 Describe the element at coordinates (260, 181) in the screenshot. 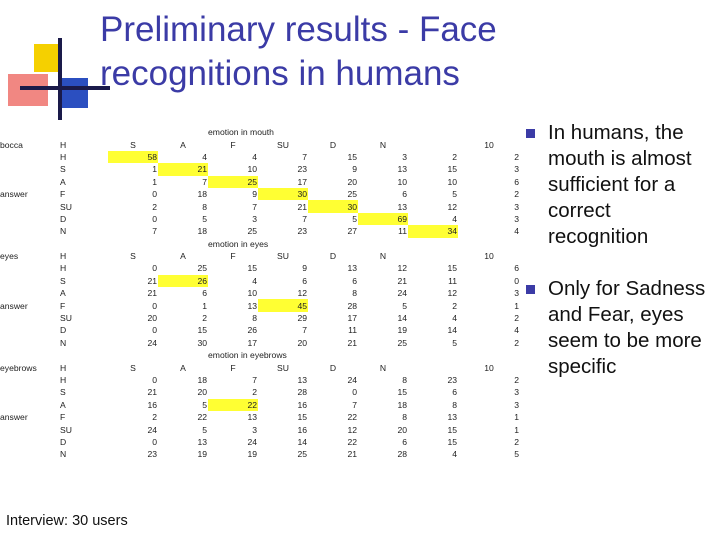

I see `table-row: A 1 7 25 17 20 10 10 6` at that location.